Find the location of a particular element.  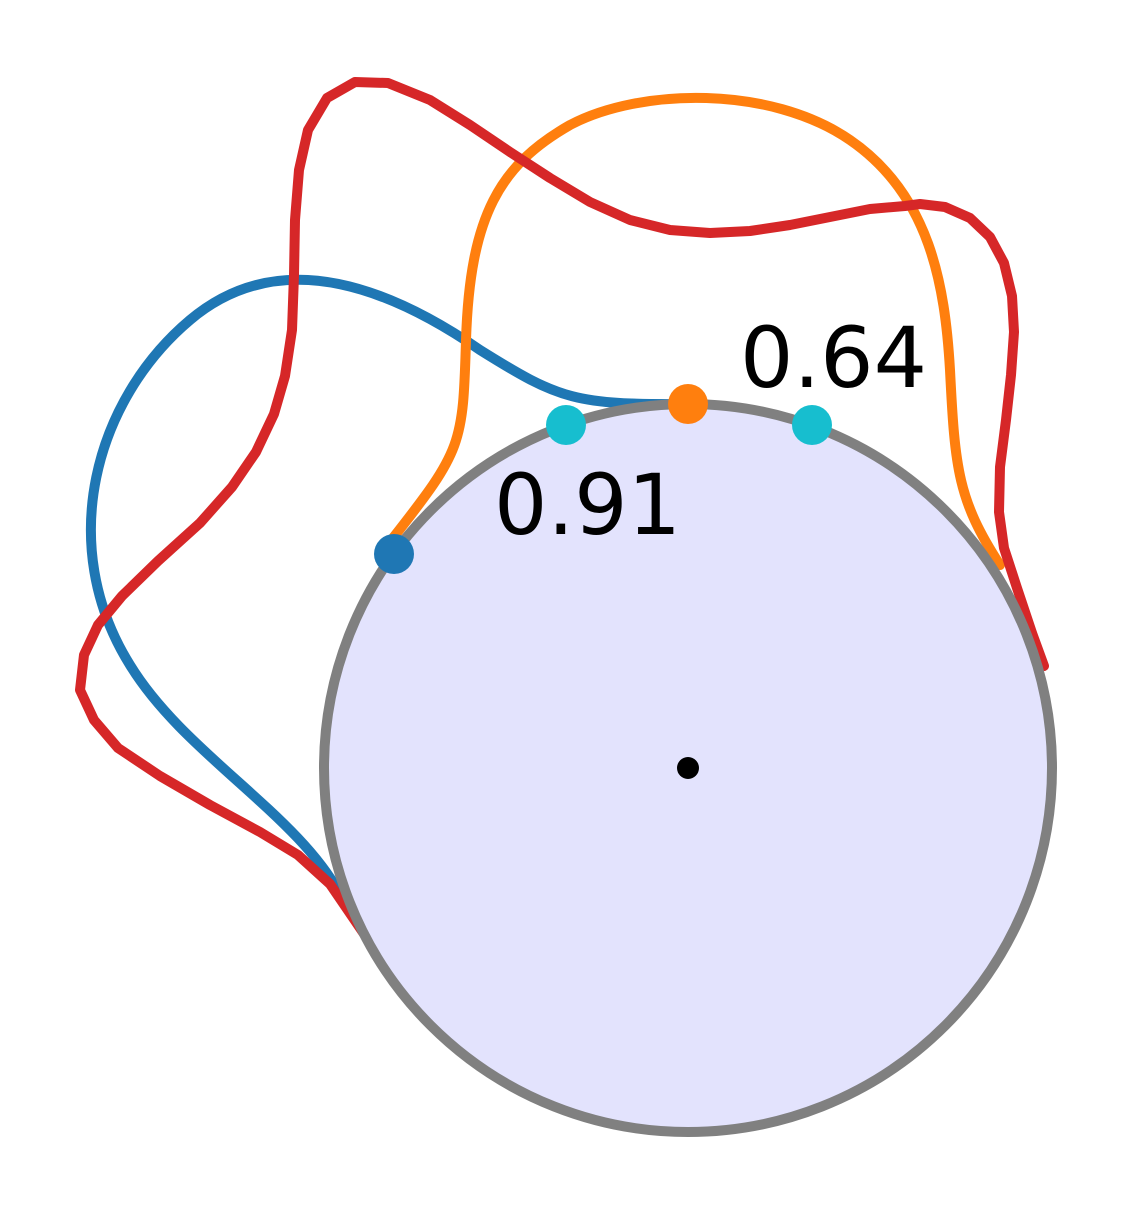

cyan-marker-right is located at coordinates (812, 425).